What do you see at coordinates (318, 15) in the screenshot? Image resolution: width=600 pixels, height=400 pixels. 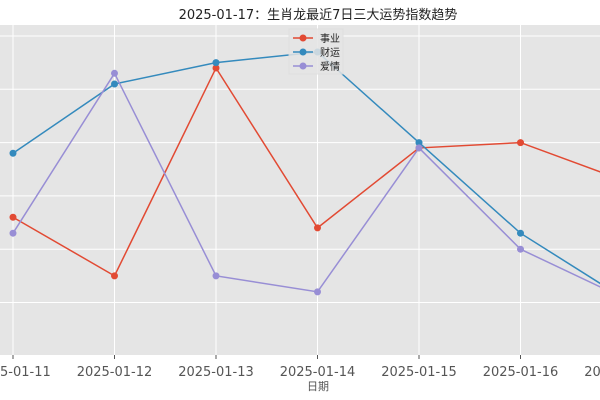 I see `chart-title: 2025-01-17：生肖龙最近7日三大运势指数趋势` at bounding box center [318, 15].